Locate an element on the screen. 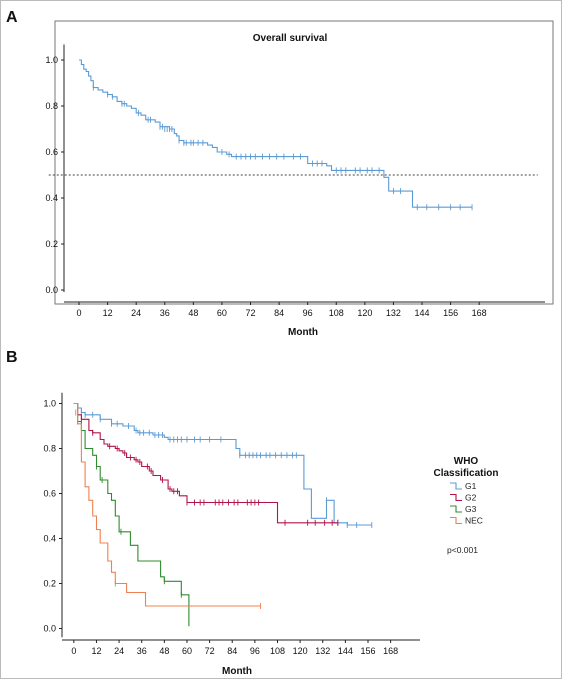  panel-b-x-label: Month is located at coordinates (237, 671).